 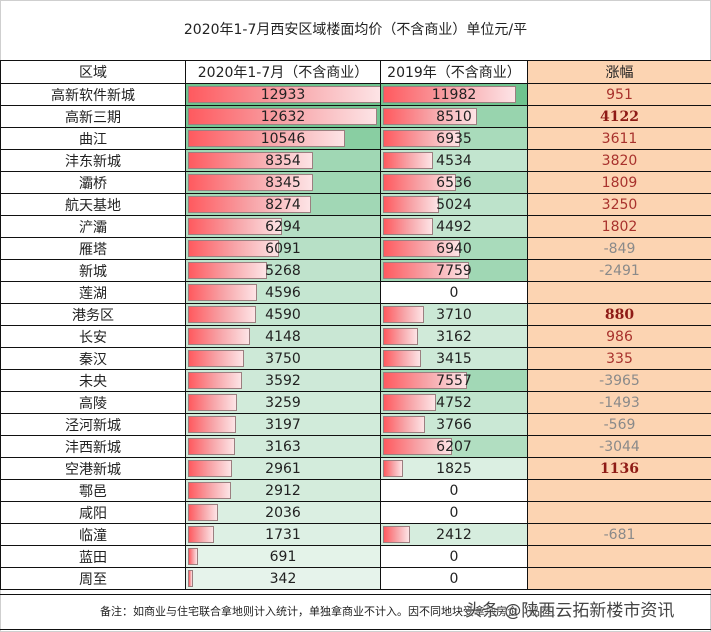 What do you see at coordinates (454, 424) in the screenshot?
I see `value-text: 3766` at bounding box center [454, 424].